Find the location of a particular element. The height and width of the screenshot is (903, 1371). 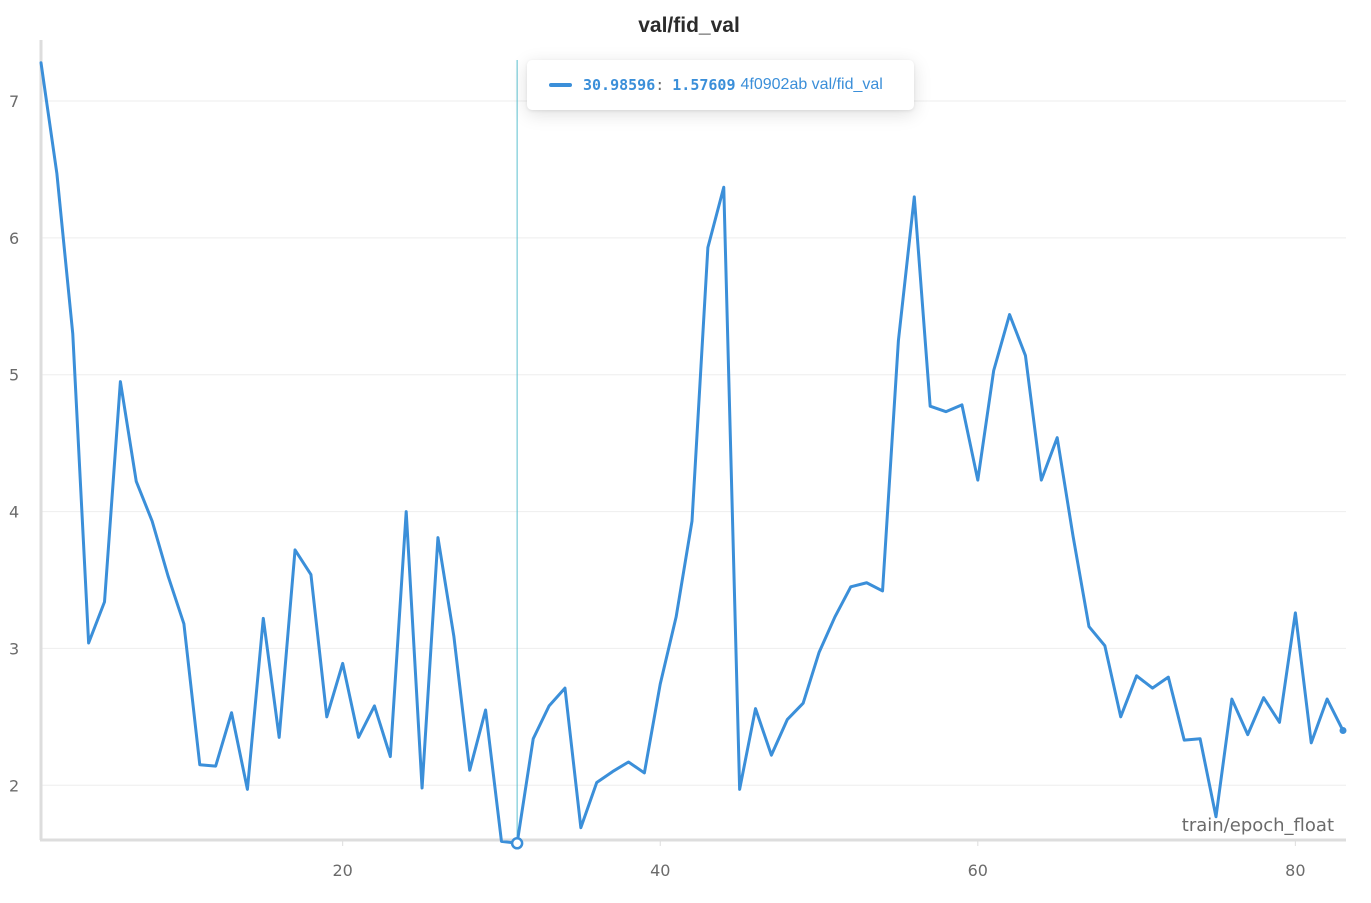

tooltip-x-value: 30.98596 is located at coordinates (619, 85).